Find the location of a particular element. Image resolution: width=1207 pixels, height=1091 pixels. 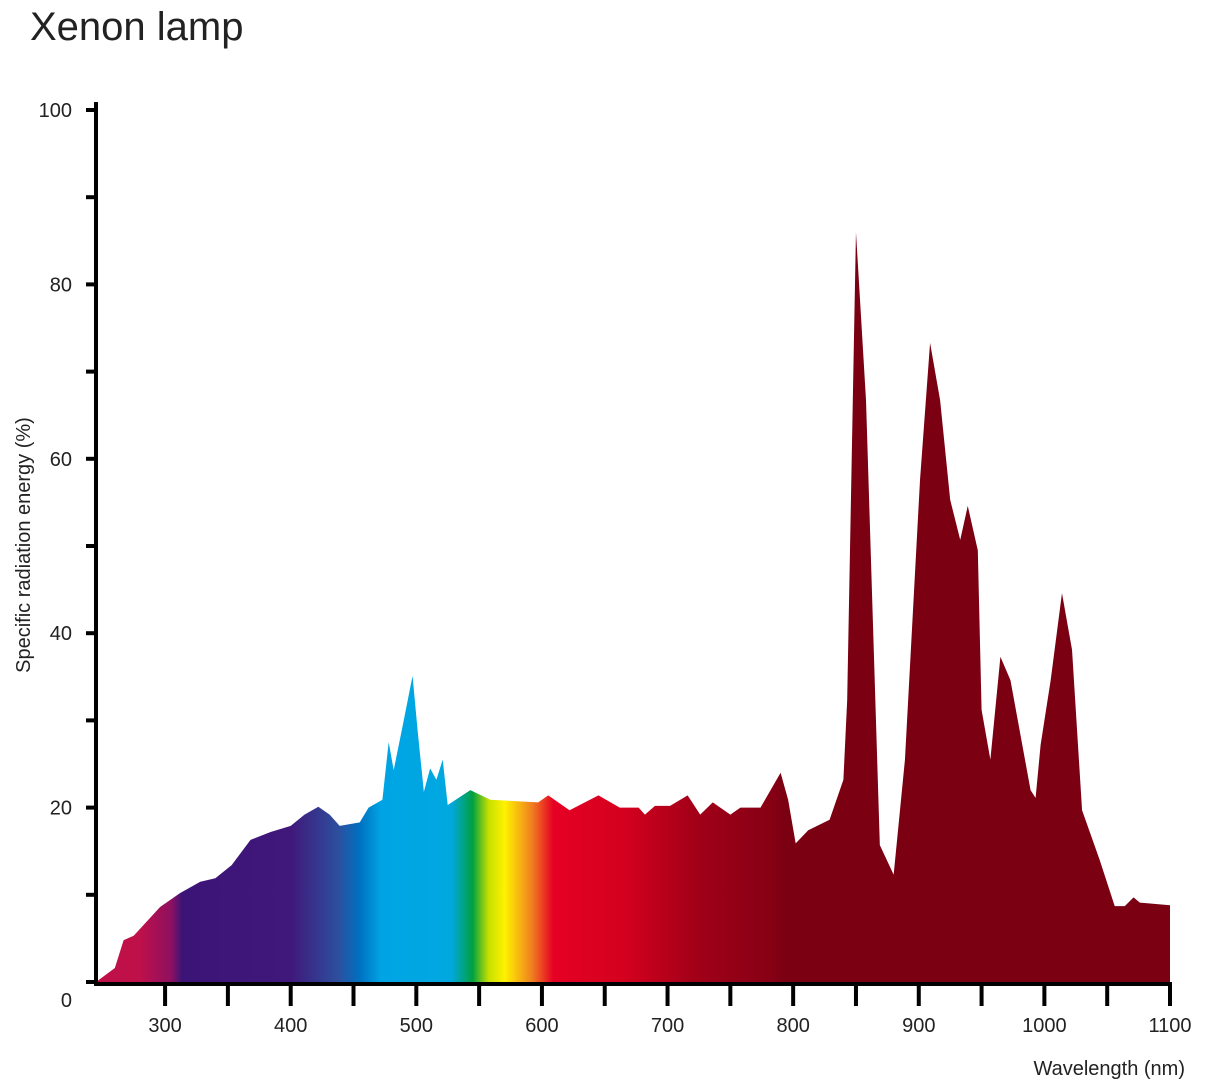

y-axis-title: Specific radiation energy (%) is located at coordinates (24, 545).